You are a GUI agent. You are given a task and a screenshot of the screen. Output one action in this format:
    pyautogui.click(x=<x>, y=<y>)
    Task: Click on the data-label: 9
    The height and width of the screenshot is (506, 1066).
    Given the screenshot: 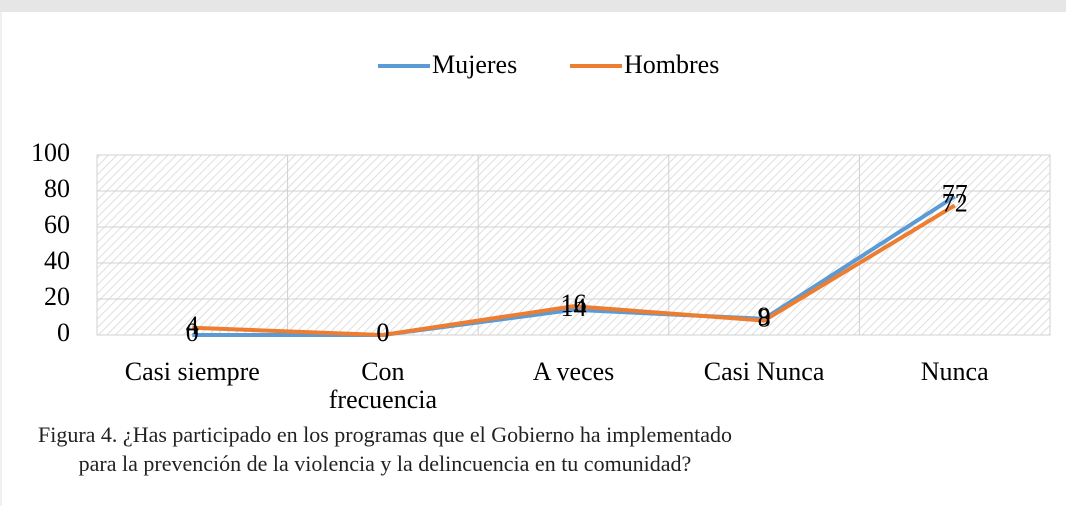 What is the action you would take?
    pyautogui.click(x=764, y=316)
    